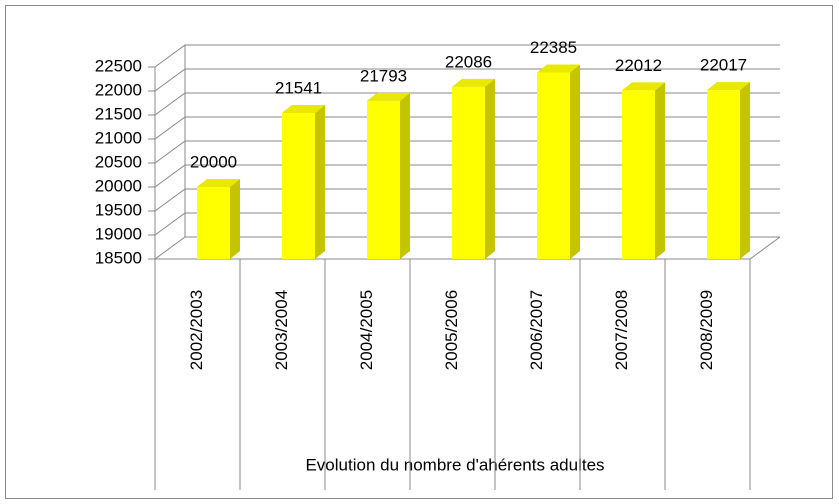 The image size is (839, 504). What do you see at coordinates (196, 330) in the screenshot?
I see `x-tick-label: 2002/2003` at bounding box center [196, 330].